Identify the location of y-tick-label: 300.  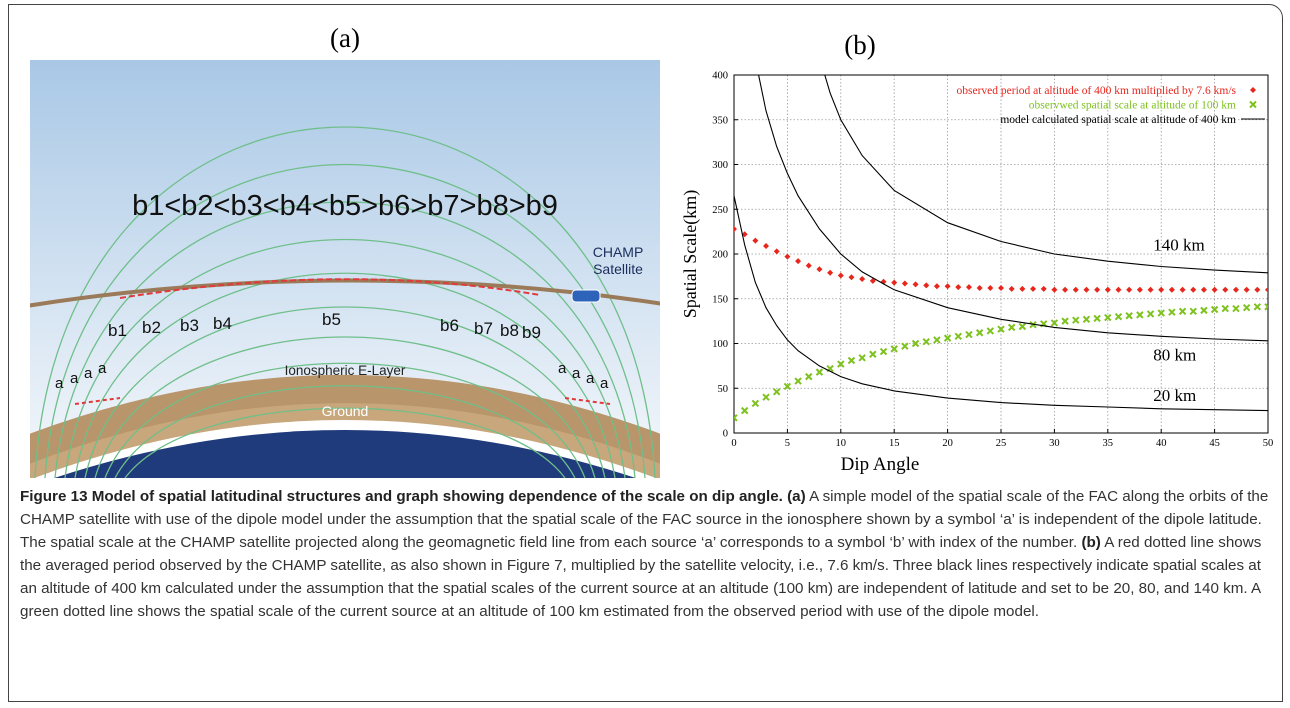
(720, 165).